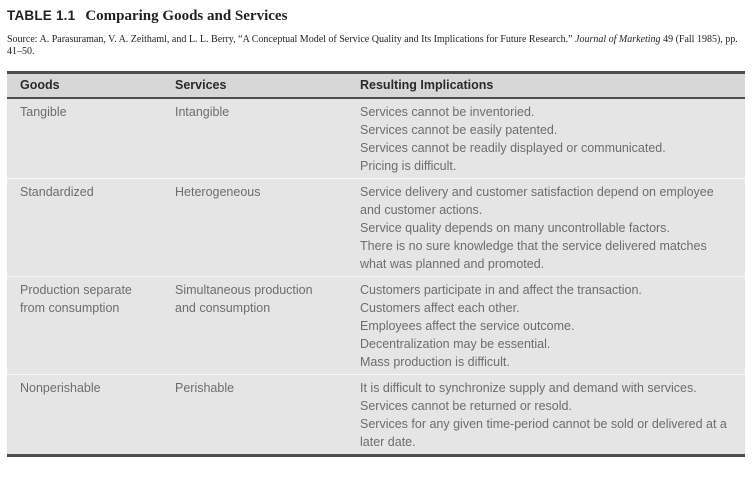 This screenshot has width=752, height=479. Describe the element at coordinates (41, 15) in the screenshot. I see `table-number: TABLE 1.1` at that location.